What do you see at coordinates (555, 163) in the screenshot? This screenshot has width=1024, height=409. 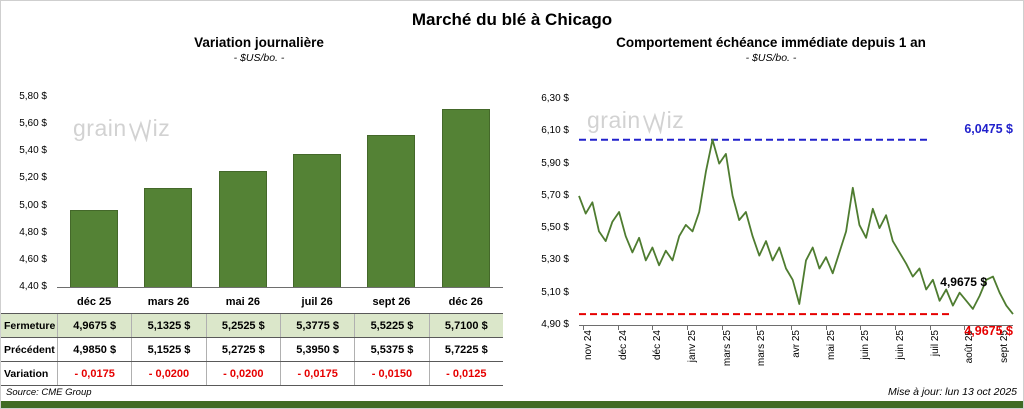 I see `y-axis-label: 5,90 $` at bounding box center [555, 163].